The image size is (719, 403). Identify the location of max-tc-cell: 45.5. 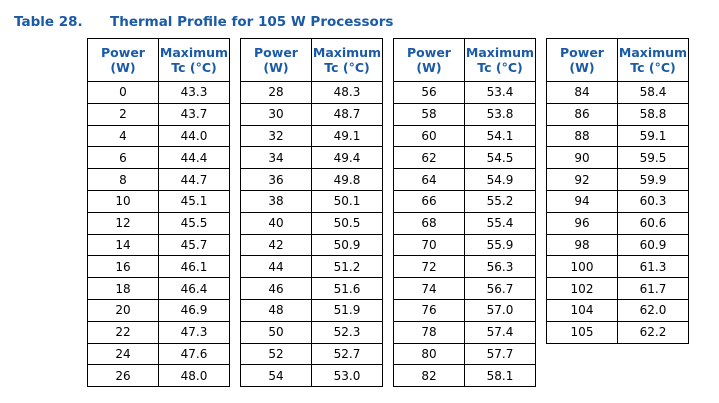
(194, 223).